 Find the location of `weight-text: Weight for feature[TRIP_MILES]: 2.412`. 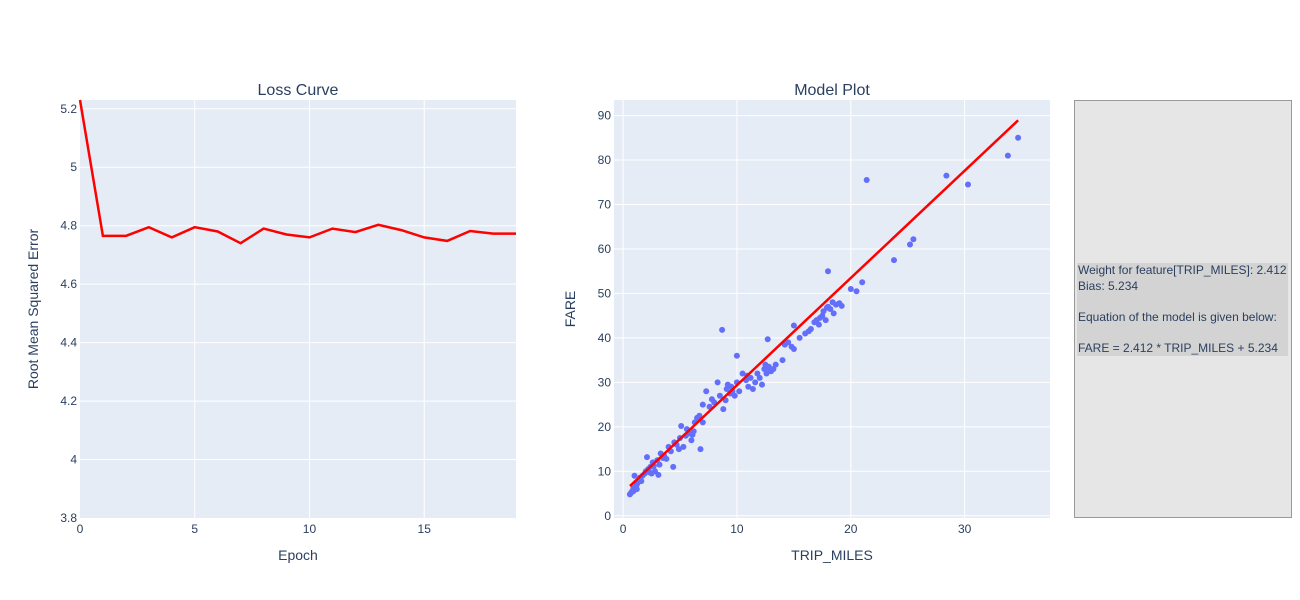

weight-text: Weight for feature[TRIP_MILES]: 2.412 is located at coordinates (1182, 270).